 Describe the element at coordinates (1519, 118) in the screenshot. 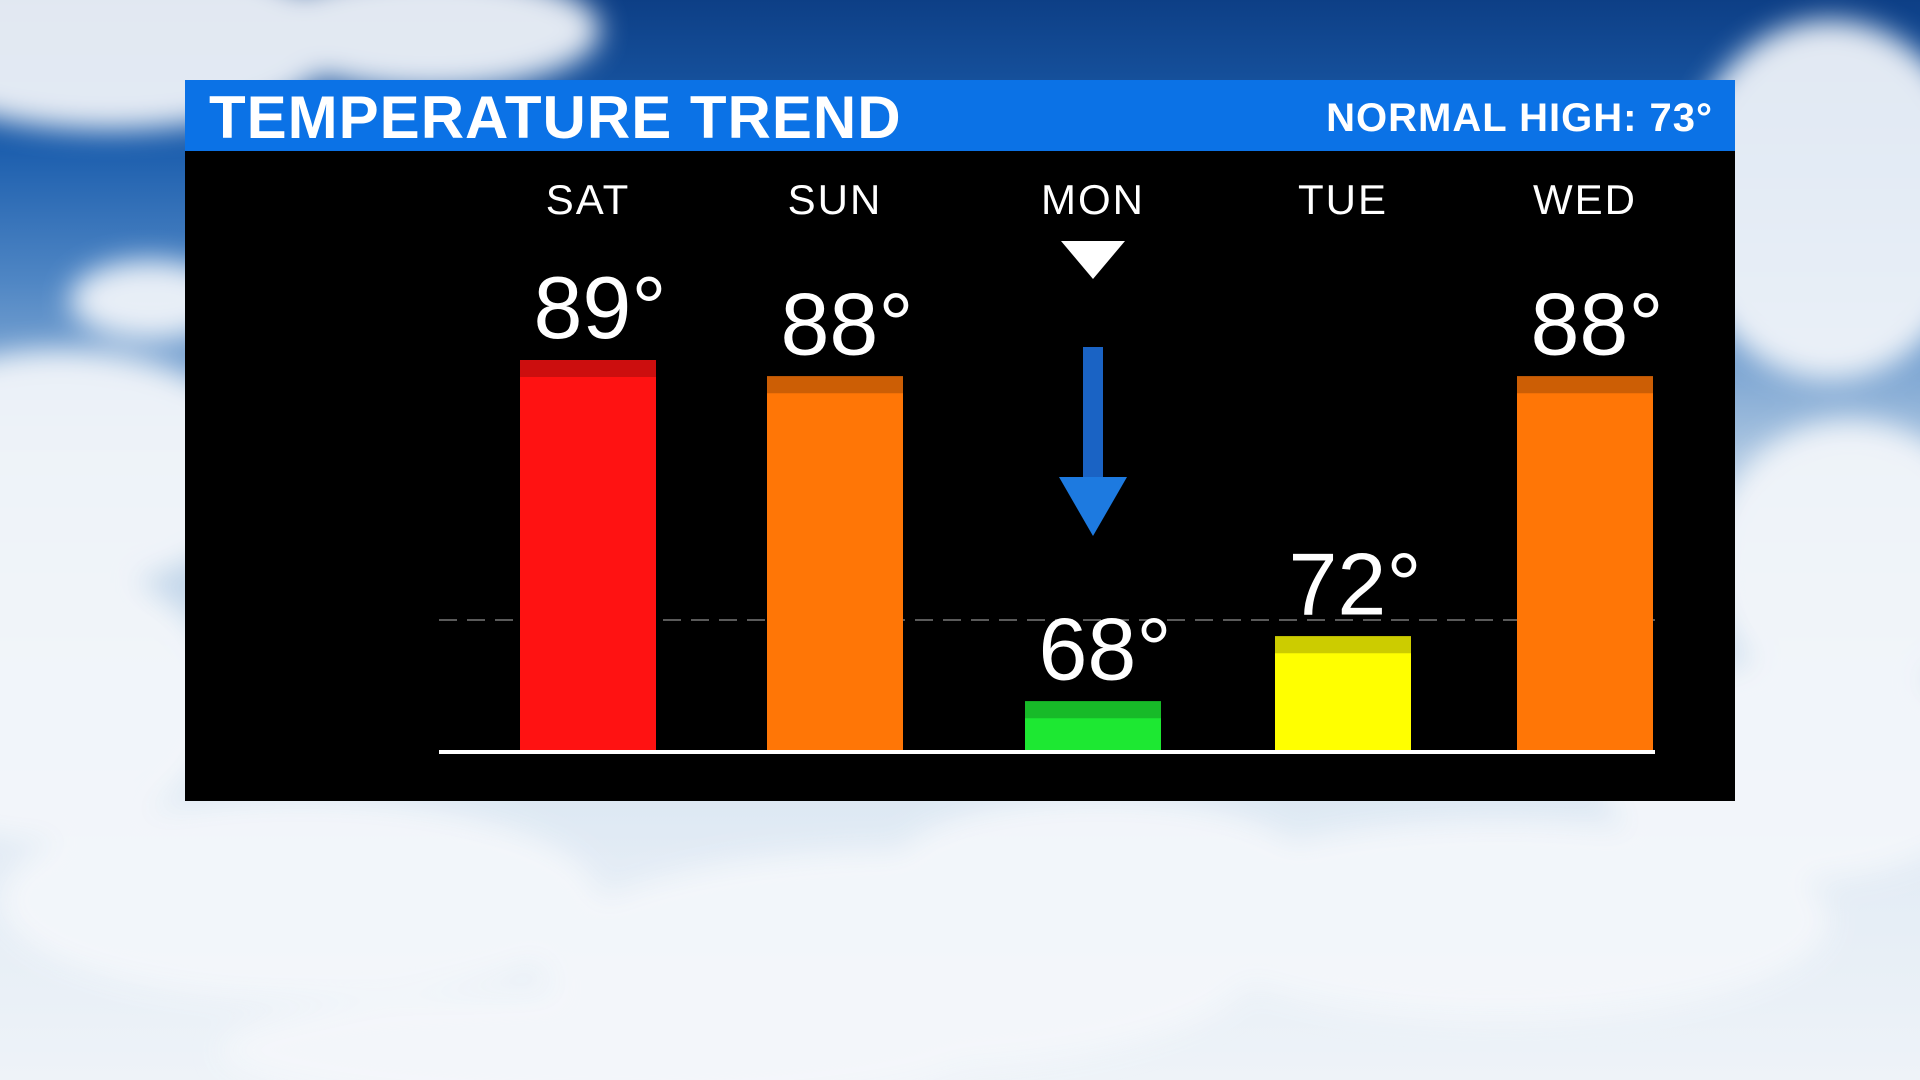

I see `normal-high-label: NORMAL HIGH: 73°` at that location.